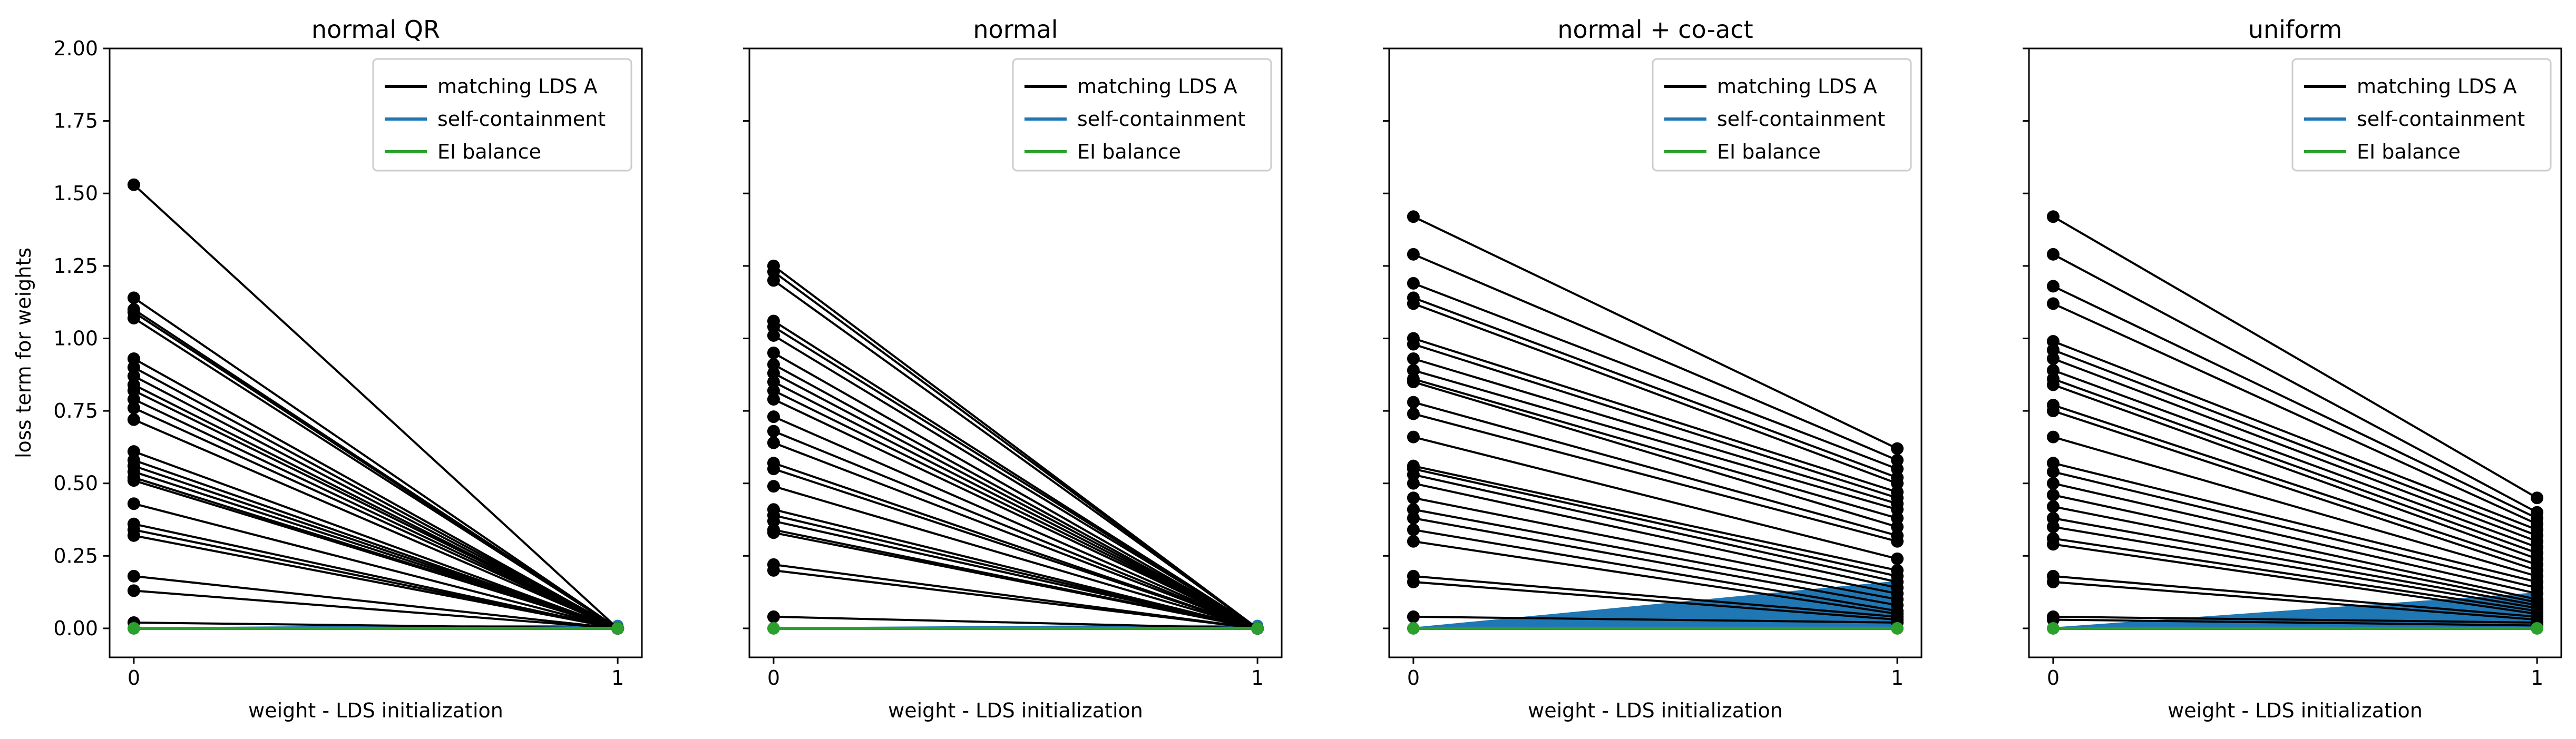  Describe the element at coordinates (75, 48) in the screenshot. I see `y-tick-label: 2.00` at that location.